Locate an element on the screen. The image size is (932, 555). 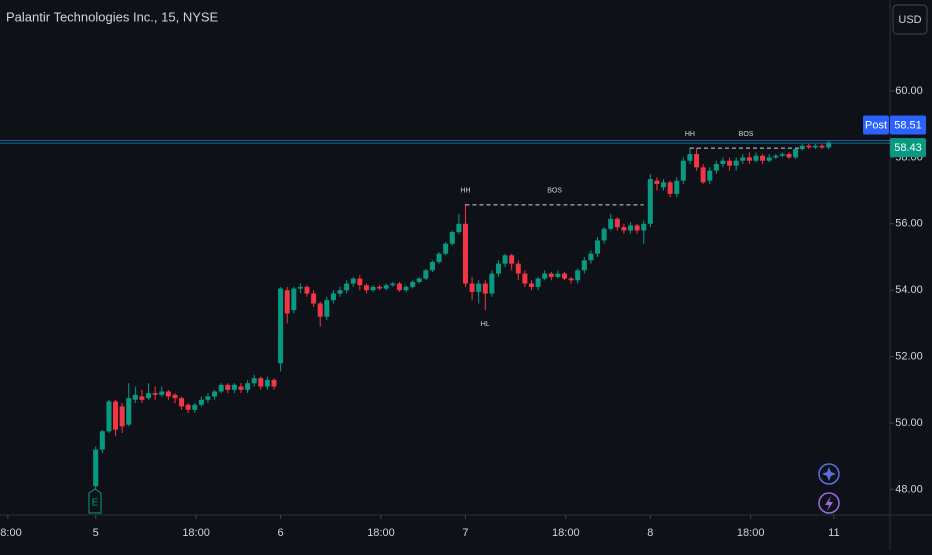
price-tag-label-box is located at coordinates (876, 125).